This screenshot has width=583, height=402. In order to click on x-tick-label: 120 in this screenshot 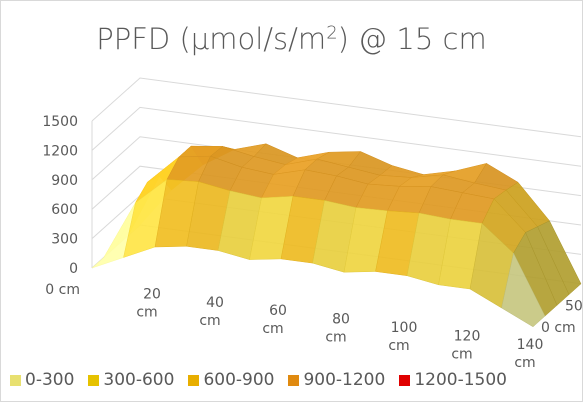, I will do `click(467, 336)`.